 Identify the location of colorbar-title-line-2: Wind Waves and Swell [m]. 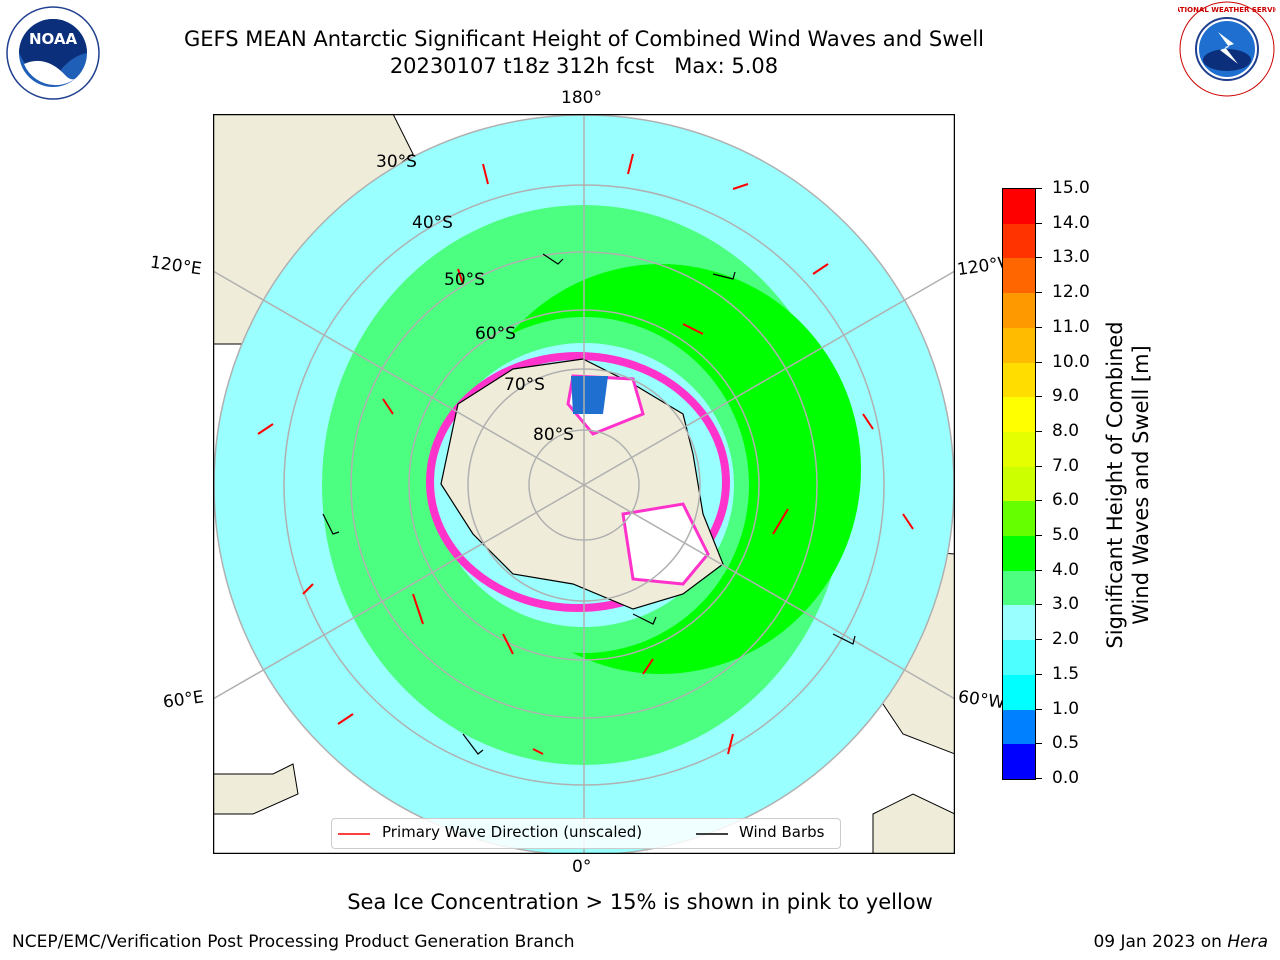
(1141, 485).